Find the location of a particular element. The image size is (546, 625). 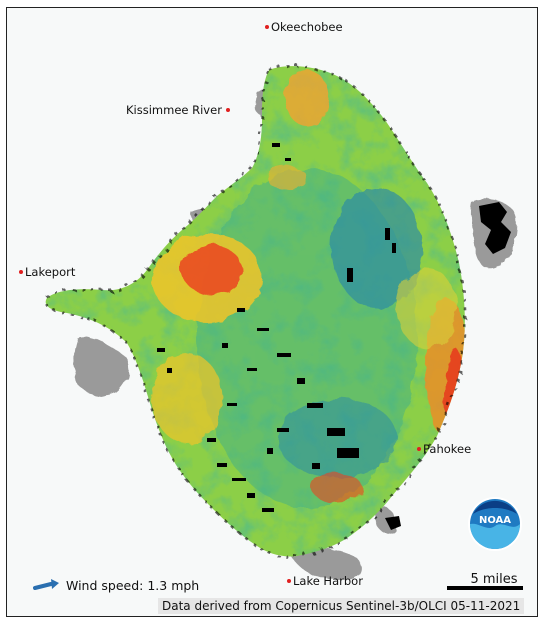

place-lake-harbor: Lake Harbor is located at coordinates (325, 581).